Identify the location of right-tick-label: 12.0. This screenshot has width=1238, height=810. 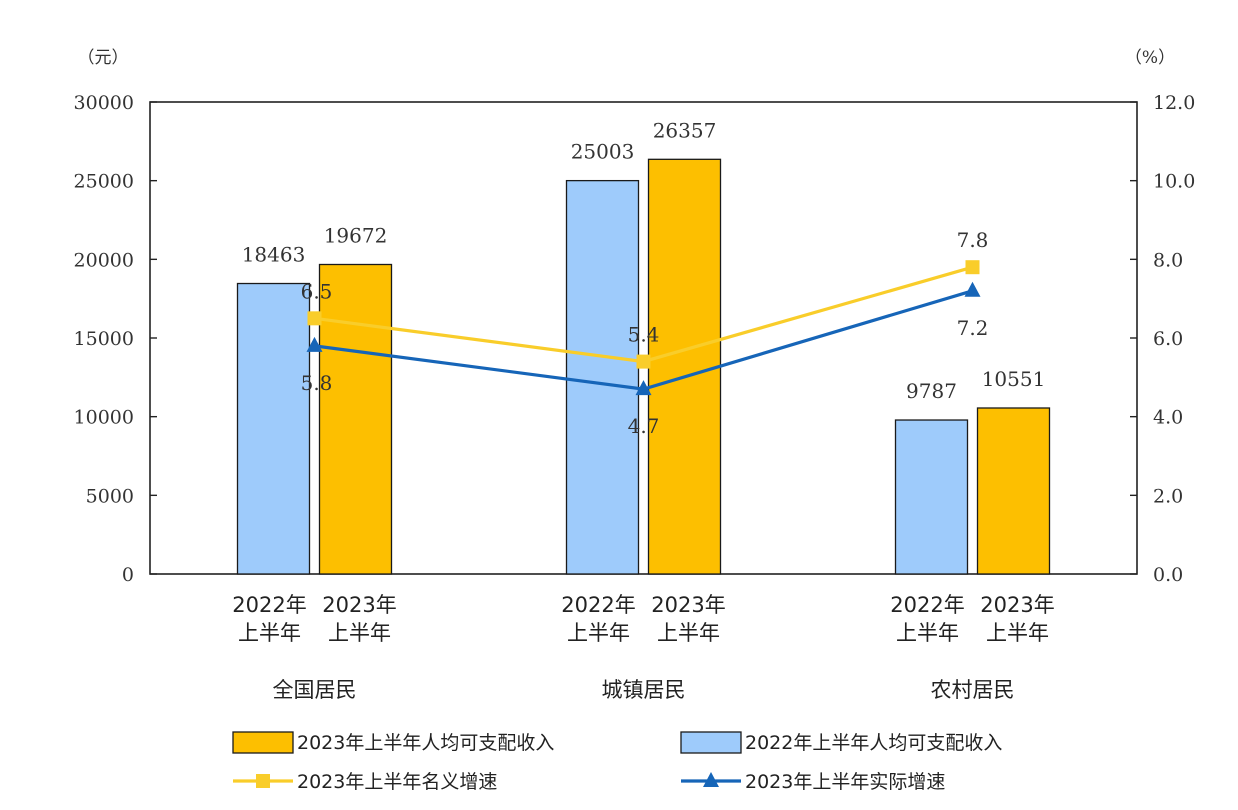
(1174, 103).